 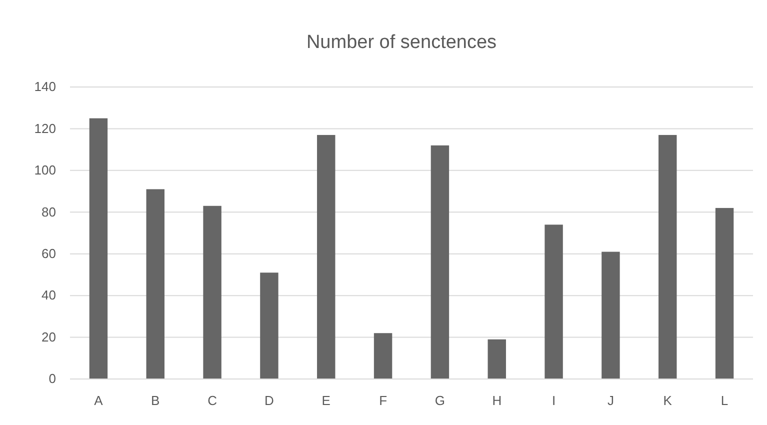 What do you see at coordinates (724, 400) in the screenshot?
I see `x-tick-label: L` at bounding box center [724, 400].